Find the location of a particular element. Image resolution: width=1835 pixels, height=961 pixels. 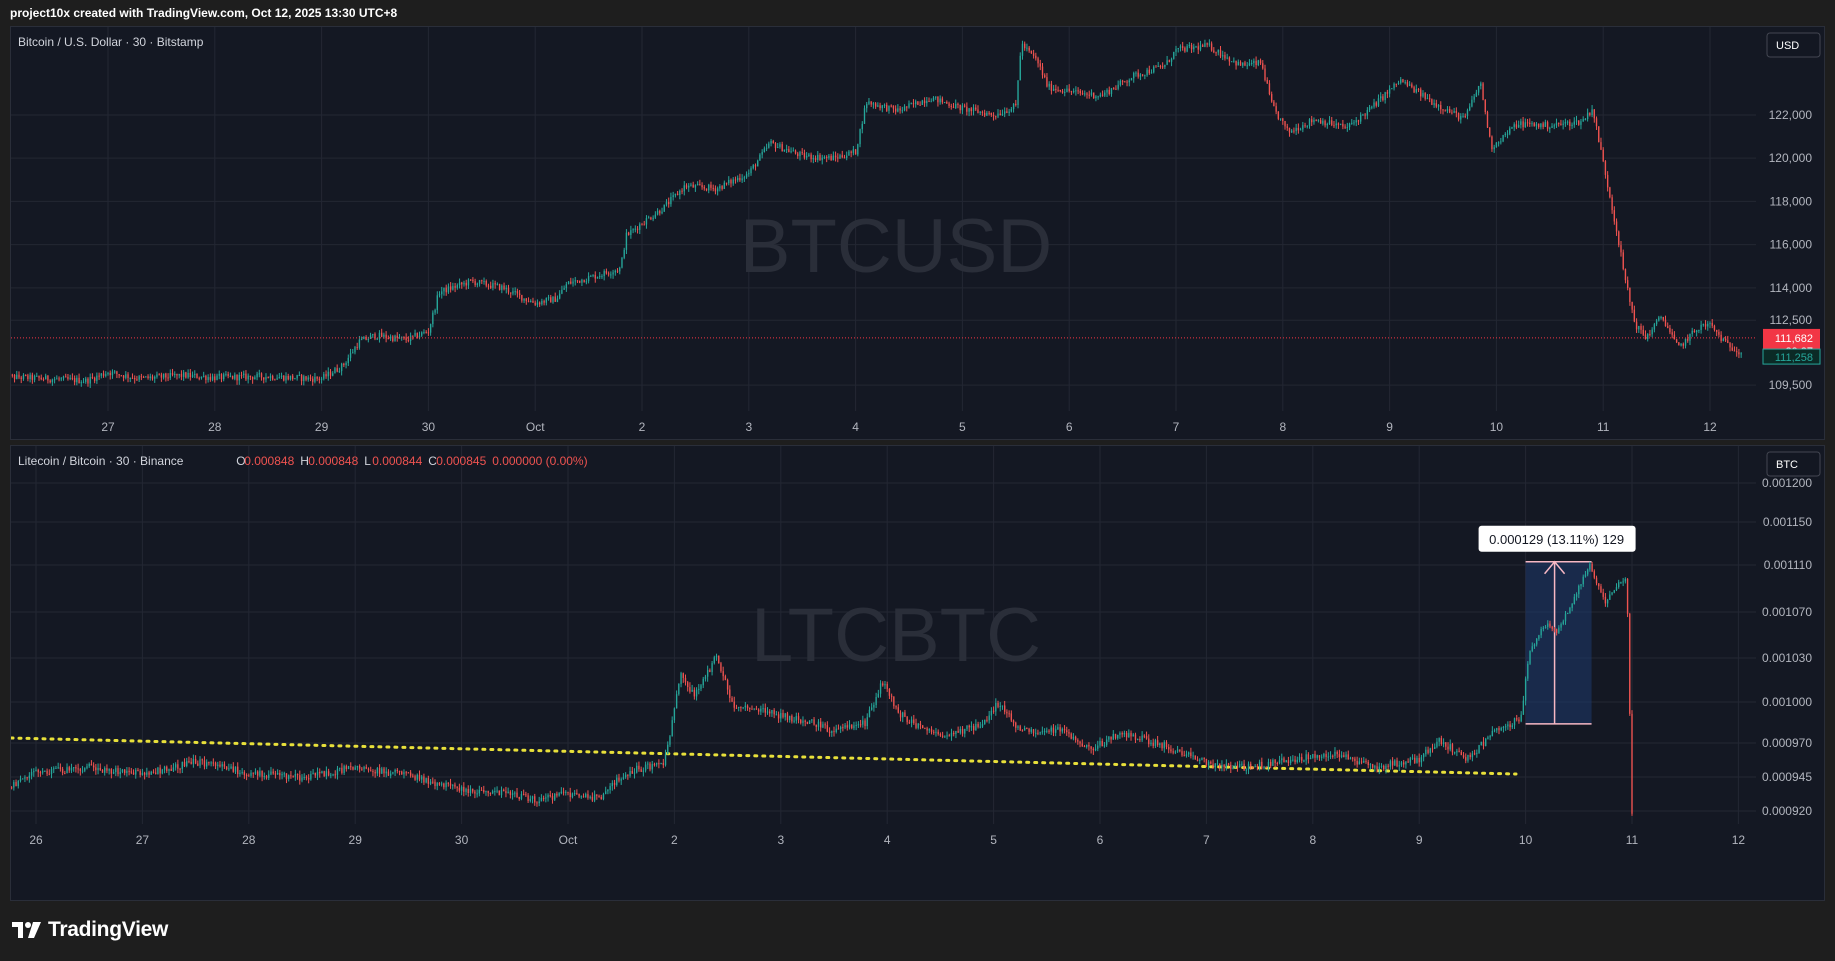

ohlc-value-c: 0.000845 is located at coordinates (461, 461).